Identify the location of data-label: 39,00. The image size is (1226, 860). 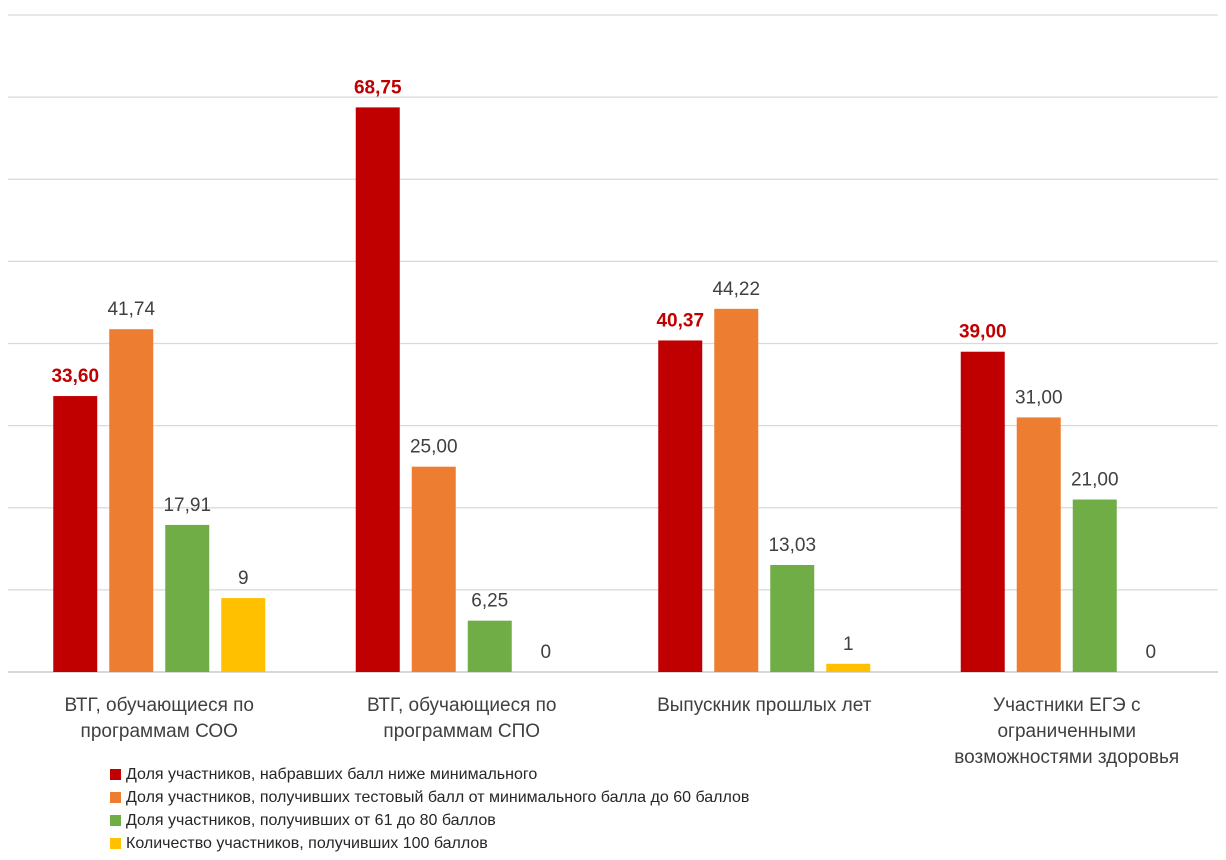
(983, 332).